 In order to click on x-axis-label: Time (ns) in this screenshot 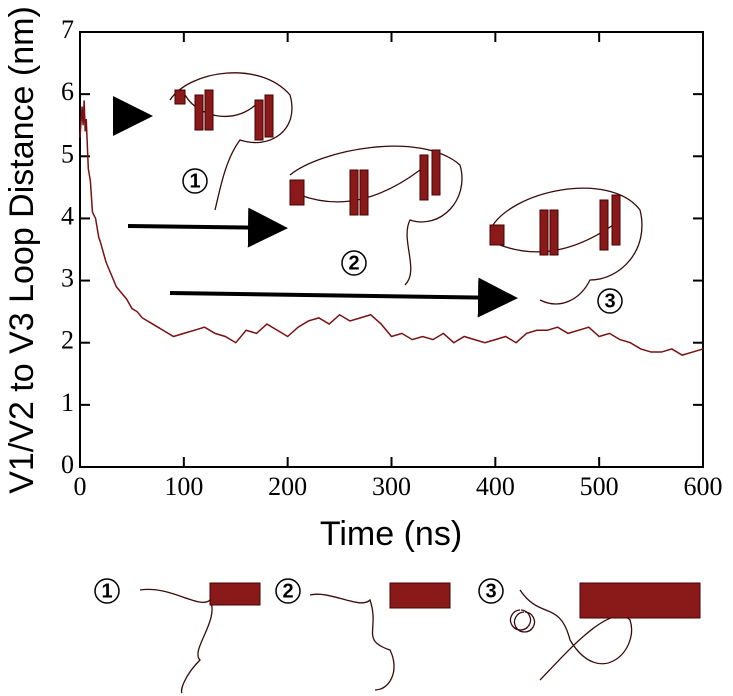, I will do `click(391, 534)`.